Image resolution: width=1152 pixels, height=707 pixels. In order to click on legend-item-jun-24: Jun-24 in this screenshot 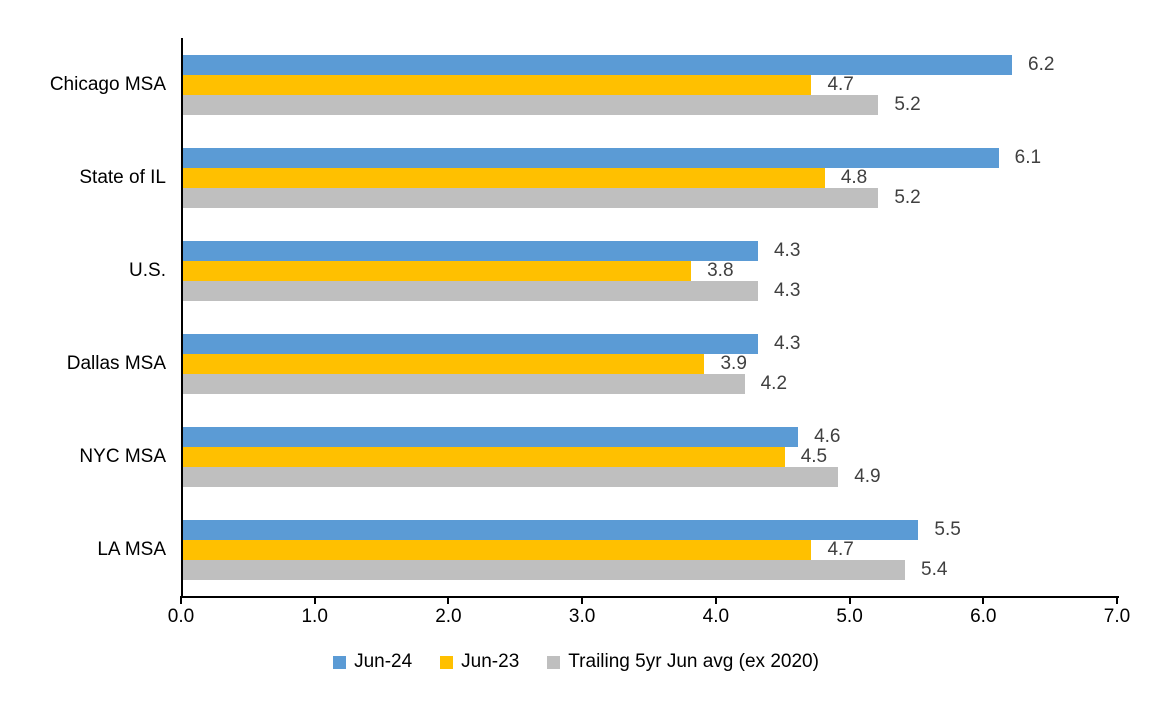, I will do `click(372, 662)`.